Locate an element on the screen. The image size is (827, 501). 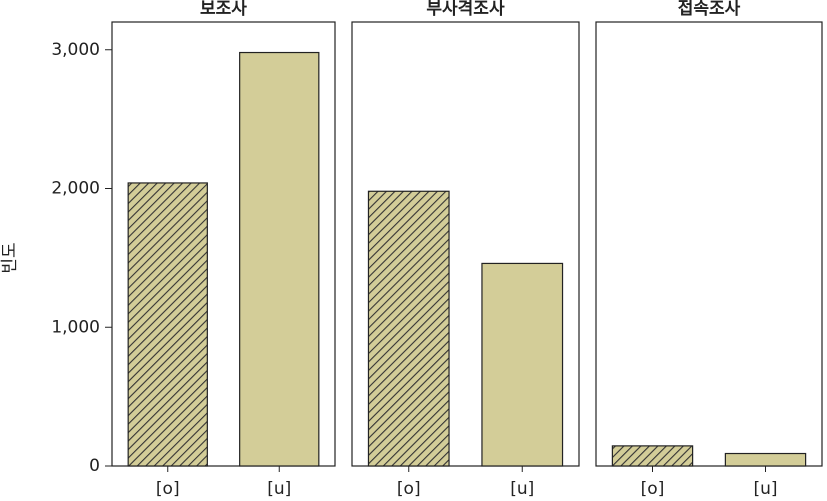
y-tick-label: 0 is located at coordinates (94, 466).